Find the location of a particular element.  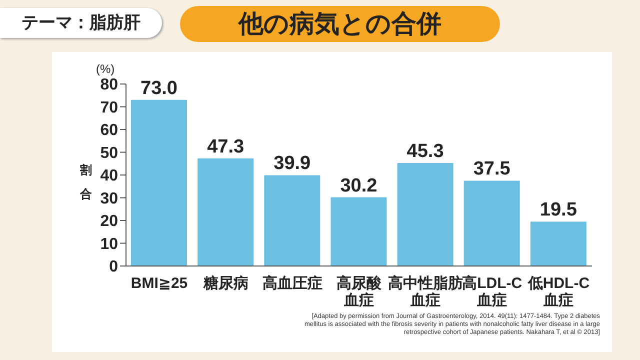

data-label: 30.2 is located at coordinates (359, 185).